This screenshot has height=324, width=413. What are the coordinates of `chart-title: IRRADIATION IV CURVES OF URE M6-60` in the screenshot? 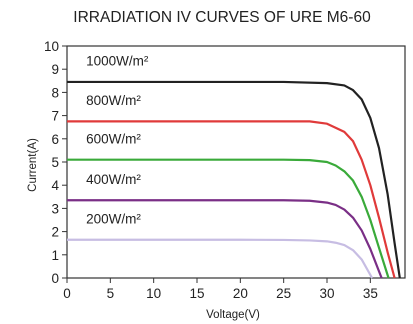 It's located at (222, 17).